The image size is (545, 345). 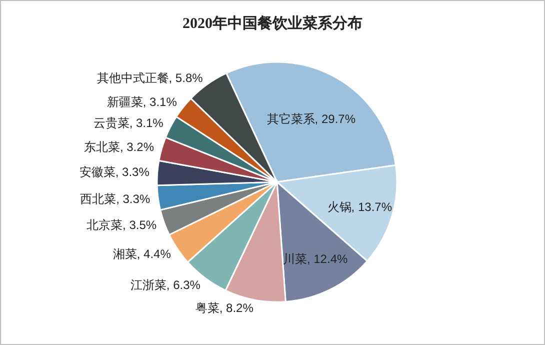 What do you see at coordinates (119, 147) in the screenshot?
I see `slice-label: 东北菜, 3.2%` at bounding box center [119, 147].